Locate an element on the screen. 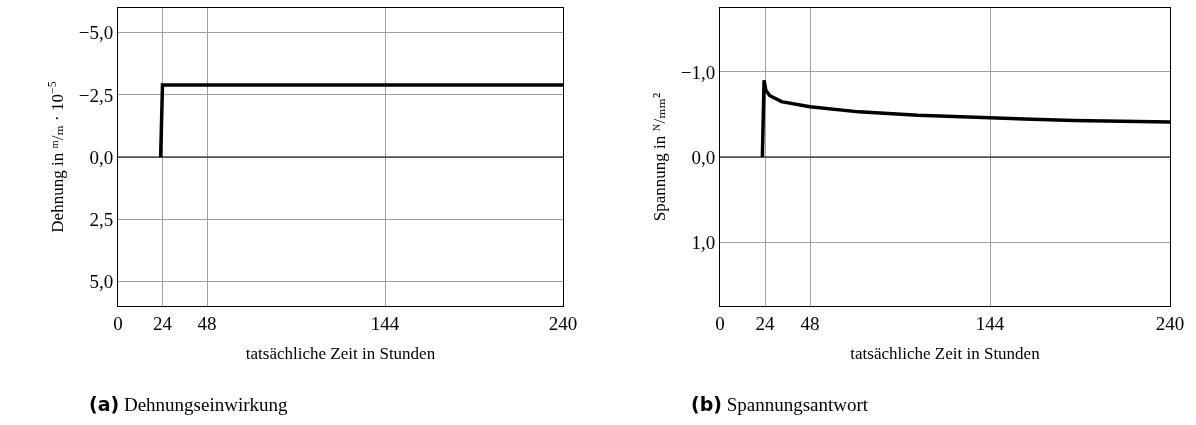  y-axis-title: Spannung in ᴺ/ₘₘ² is located at coordinates (660, 157).